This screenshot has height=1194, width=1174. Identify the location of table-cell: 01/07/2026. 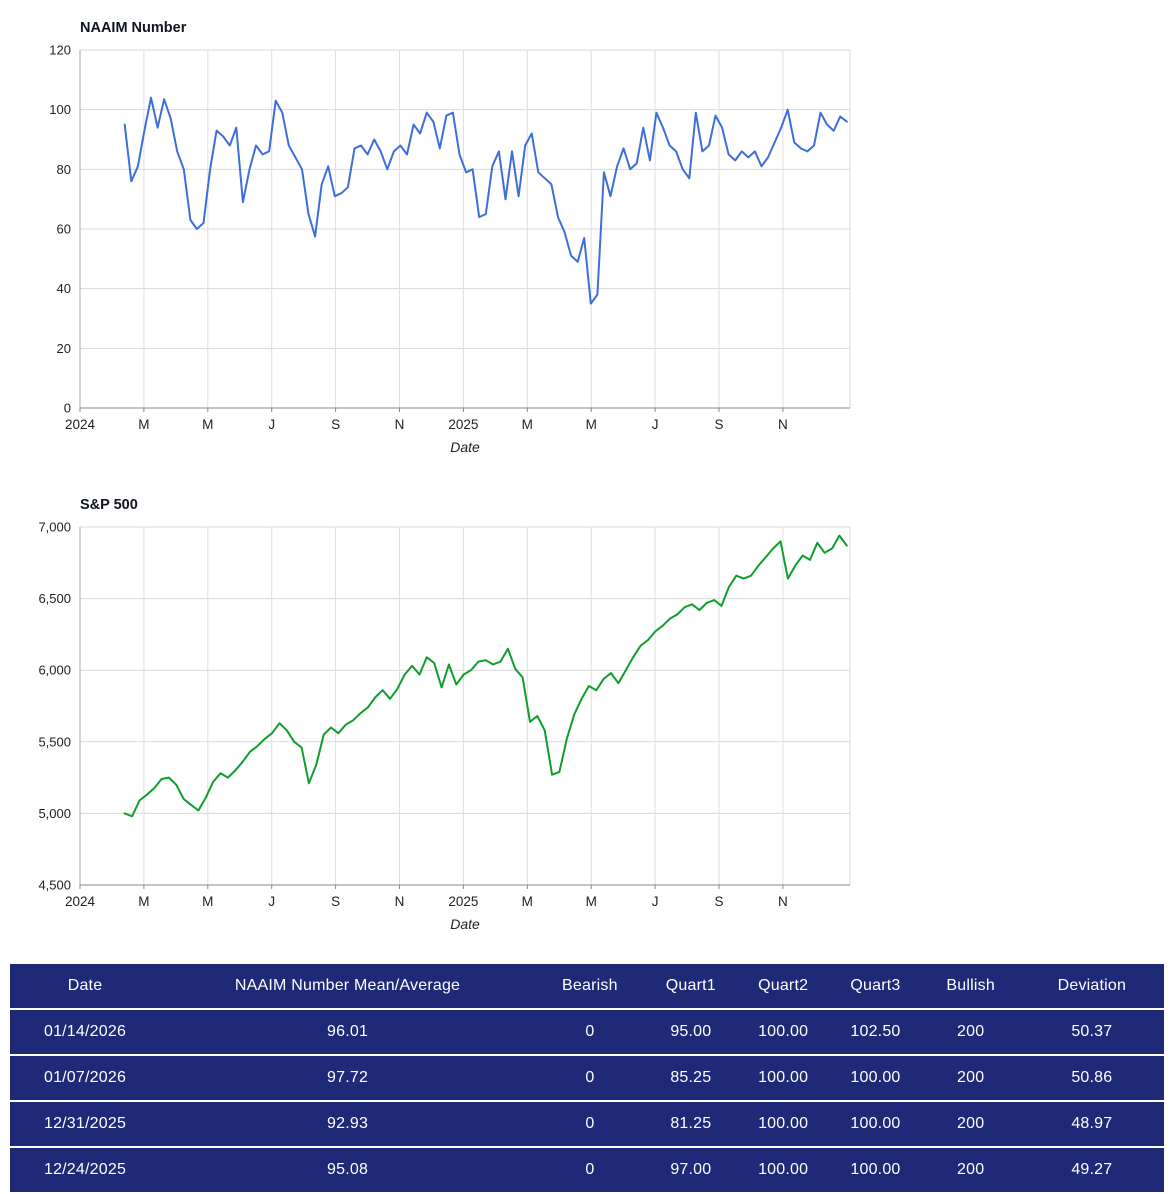
(85, 1078).